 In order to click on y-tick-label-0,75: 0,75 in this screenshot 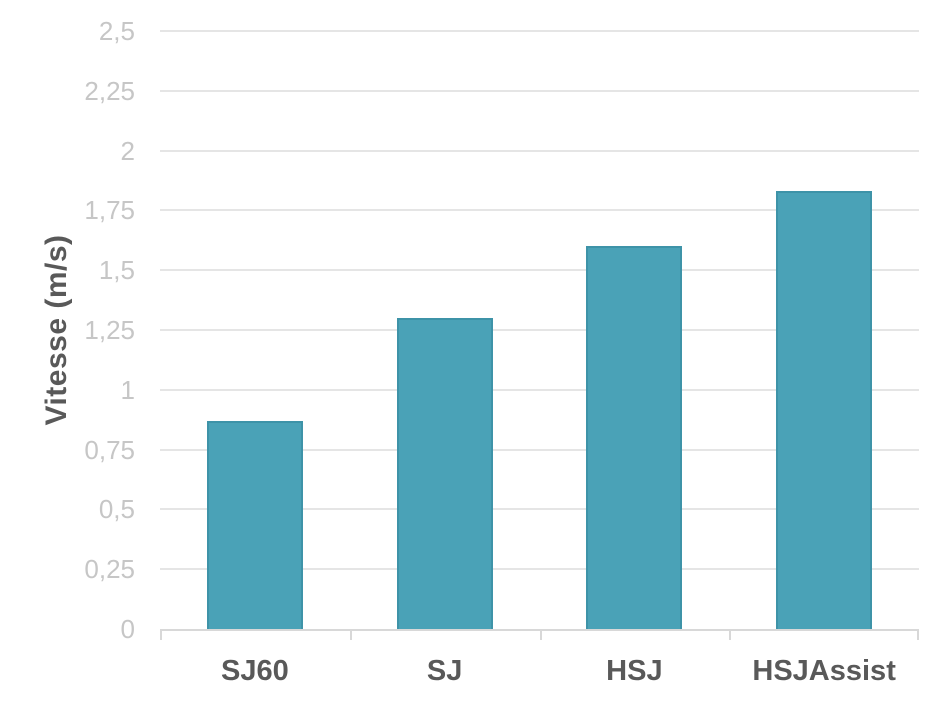, I will do `click(109, 449)`.